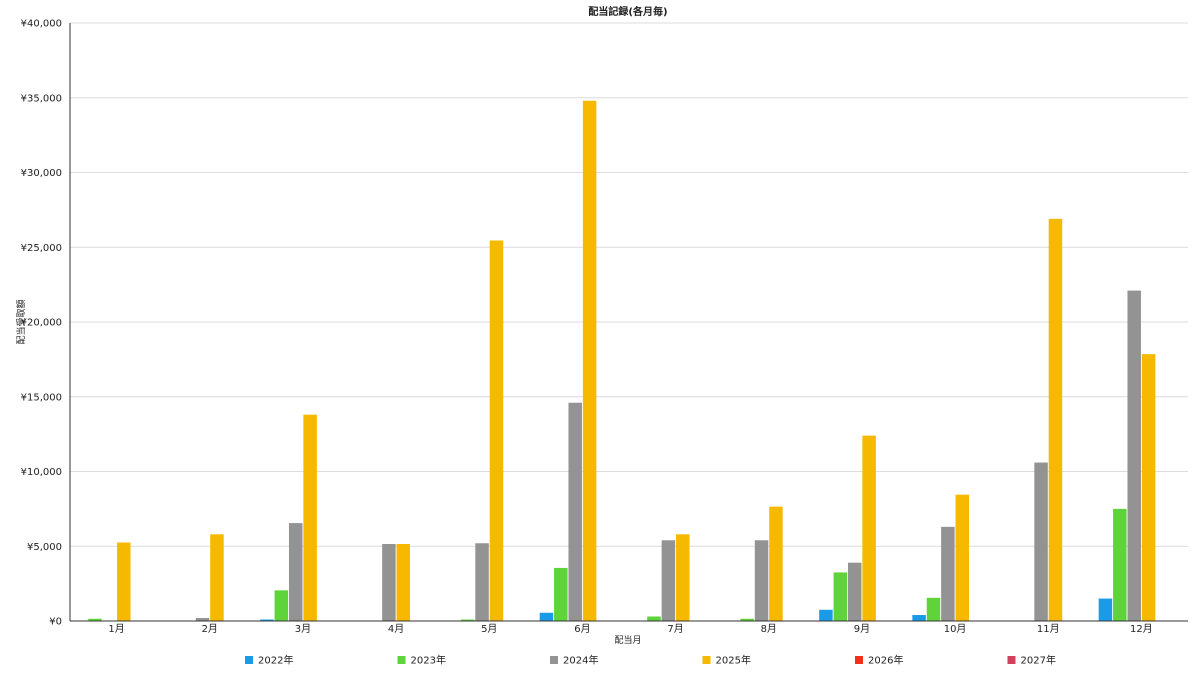 This screenshot has height=680, width=1200. I want to click on legend-label: 2025年, so click(733, 660).